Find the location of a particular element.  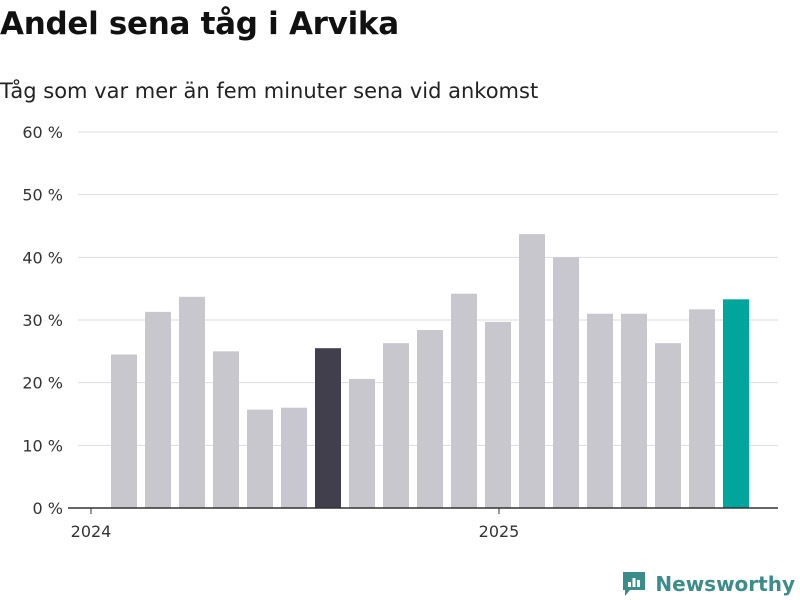

y-axis-labels: 0 % 10 % 20 % 30 % 40 % 50 % 60 % is located at coordinates (42, 320).